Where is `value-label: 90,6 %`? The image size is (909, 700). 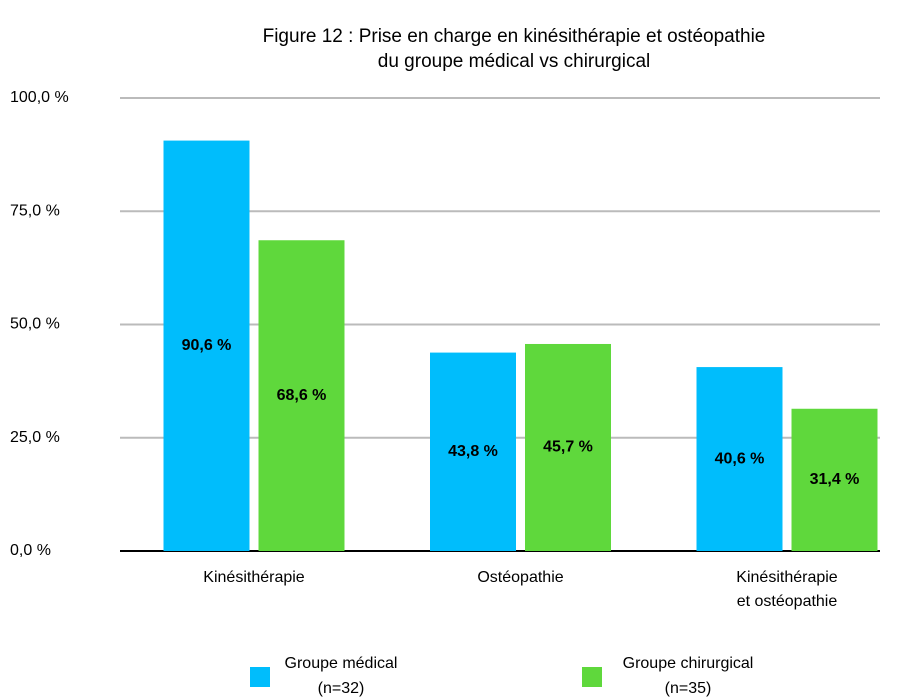
value-label: 90,6 % is located at coordinates (207, 345).